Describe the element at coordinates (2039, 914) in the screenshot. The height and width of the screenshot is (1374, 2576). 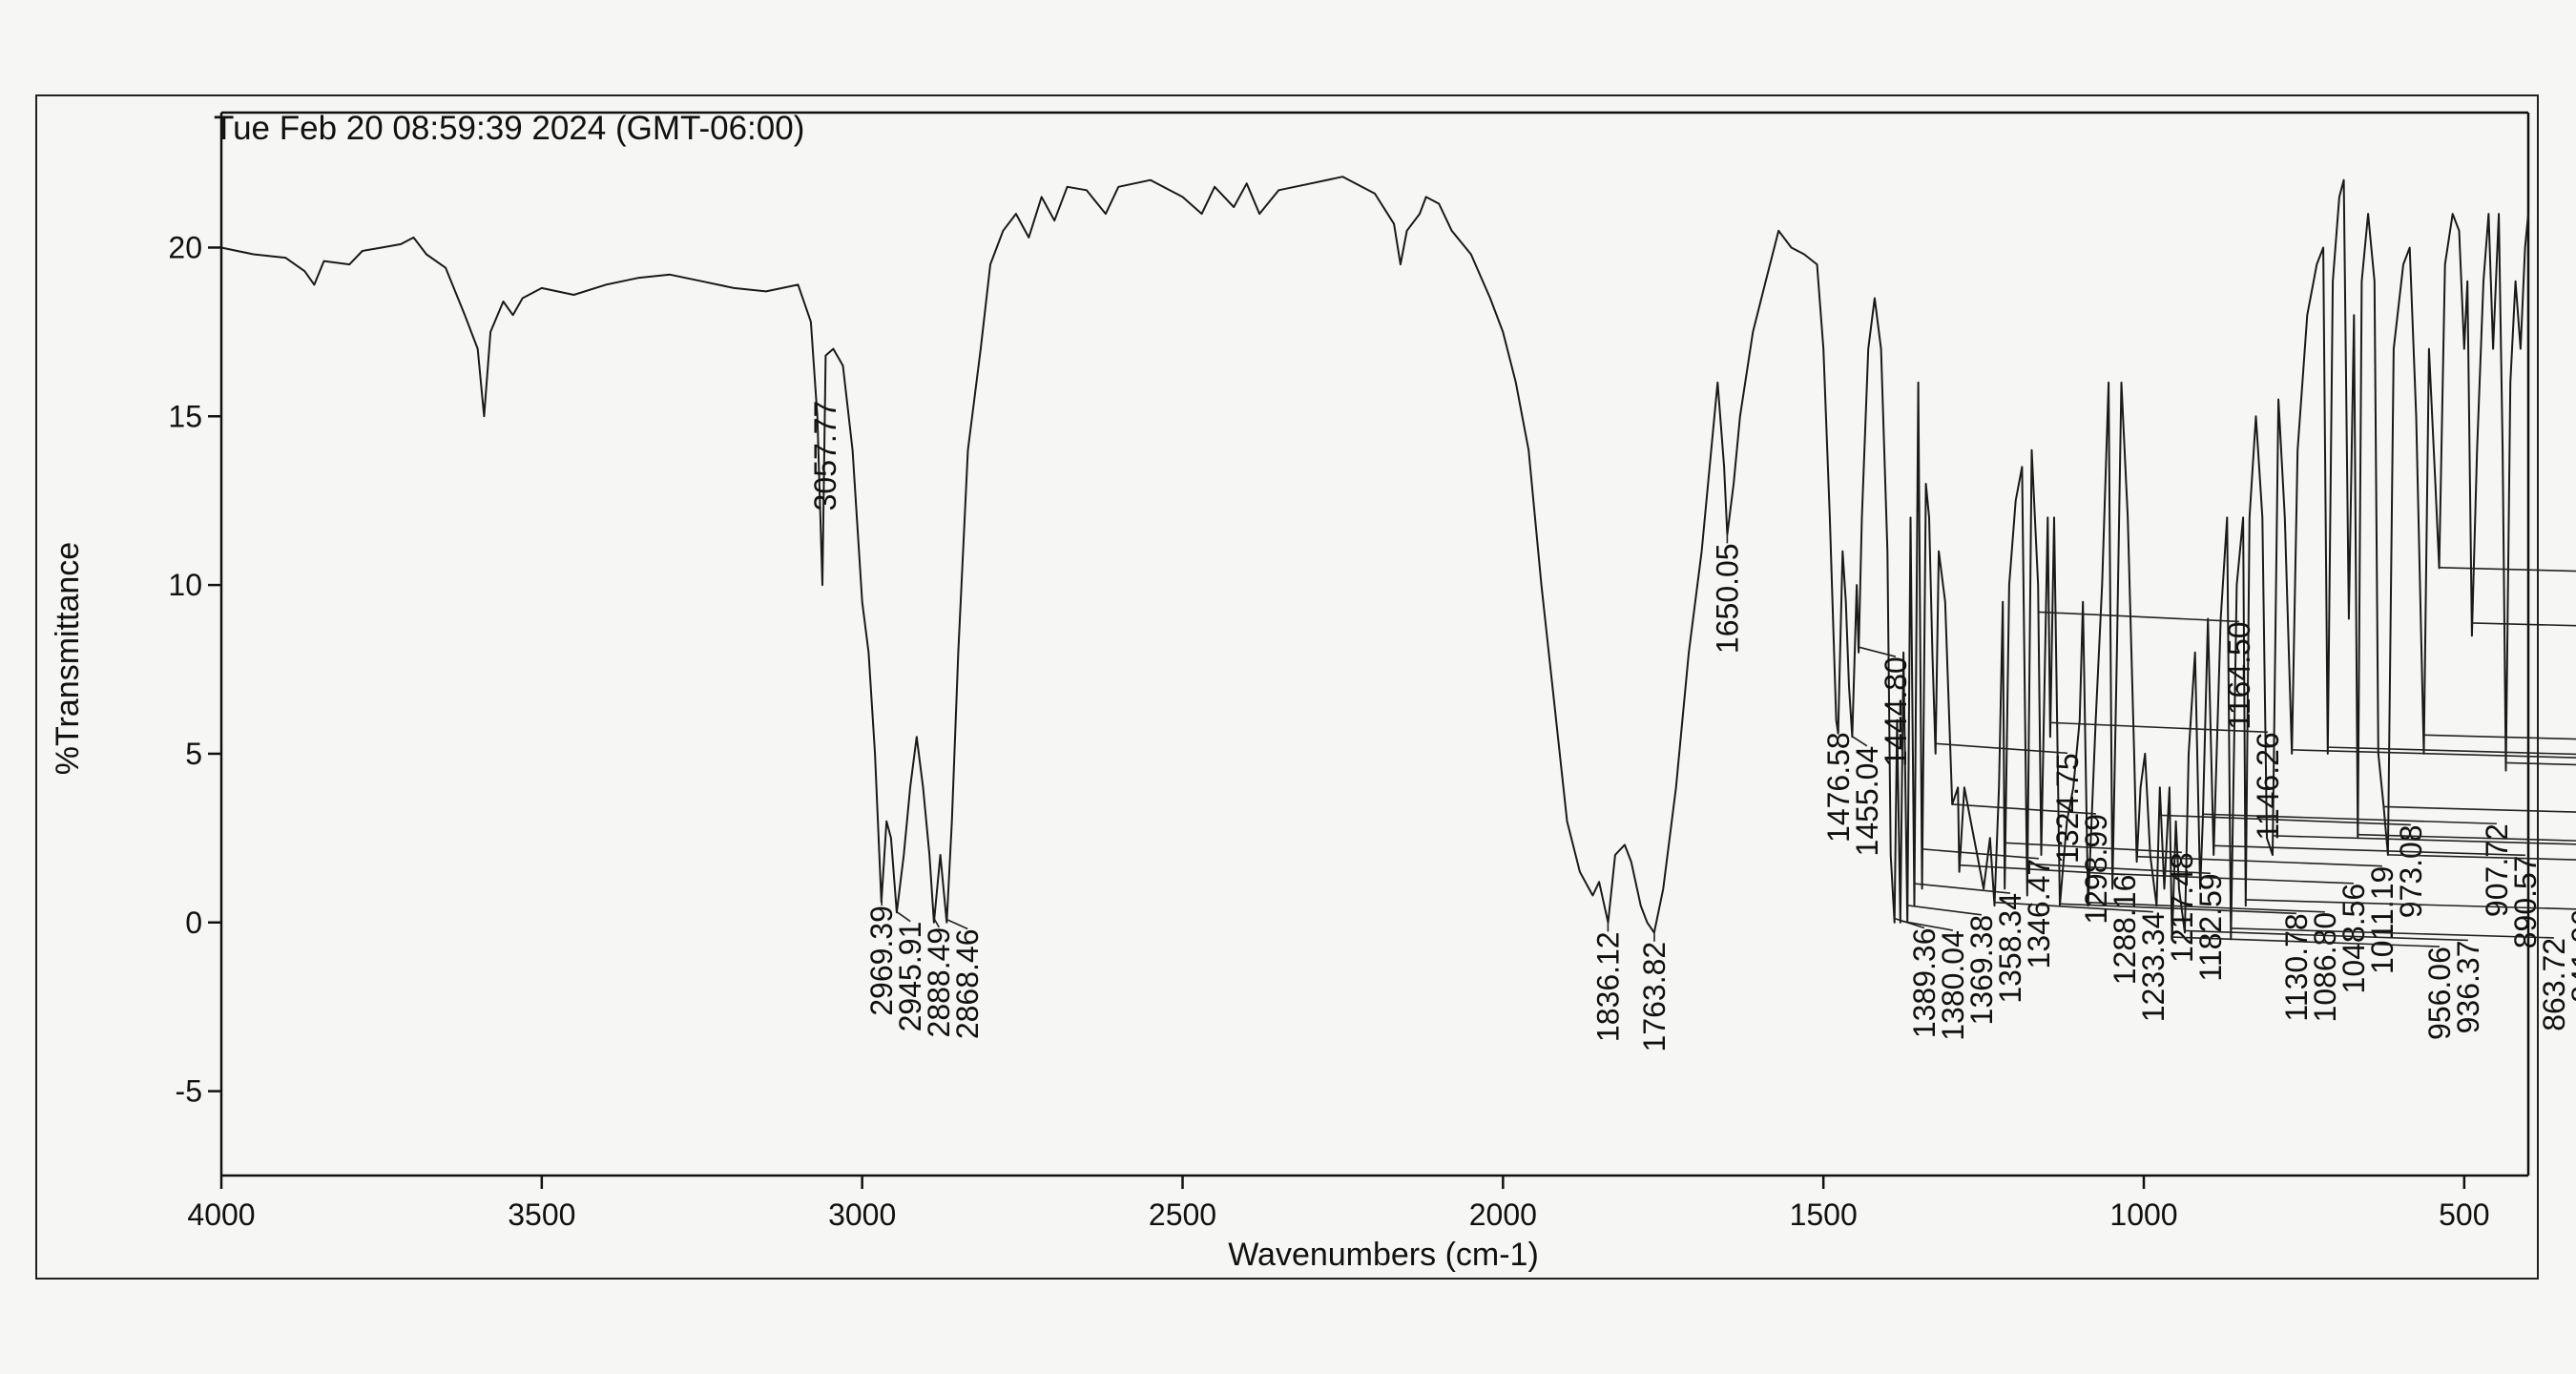
I see `peak-label: 1346.47` at that location.